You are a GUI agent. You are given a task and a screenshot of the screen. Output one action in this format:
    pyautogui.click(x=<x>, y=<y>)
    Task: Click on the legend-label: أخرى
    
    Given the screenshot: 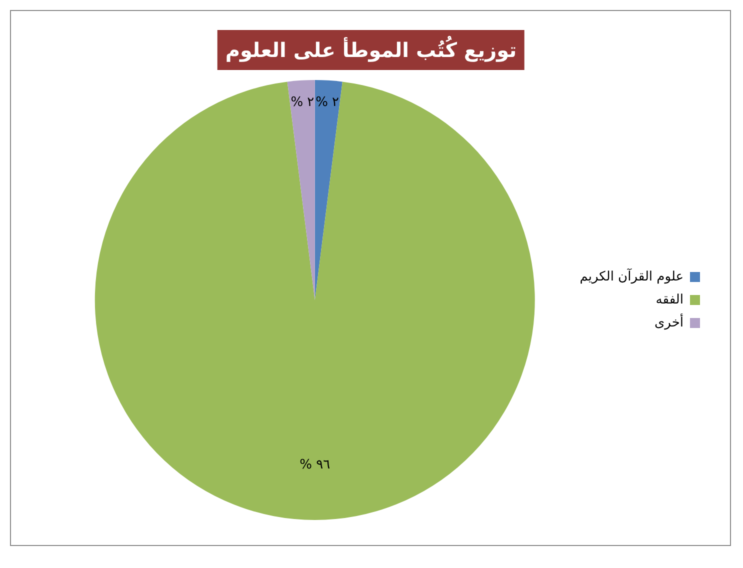 What is the action you would take?
    pyautogui.click(x=669, y=321)
    